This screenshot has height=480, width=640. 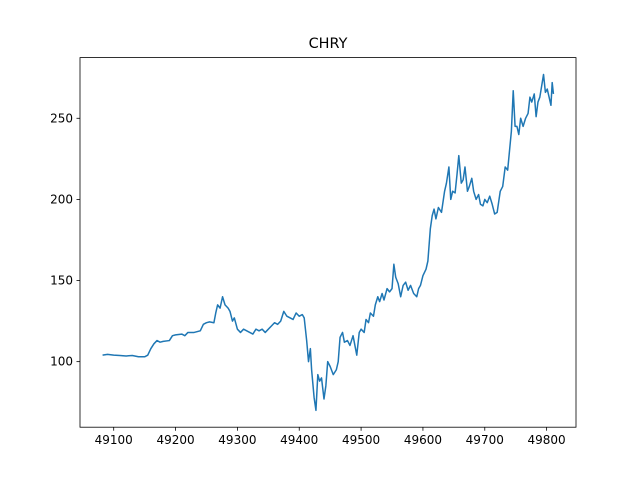 What do you see at coordinates (114, 440) in the screenshot?
I see `x-tick-label: 49100` at bounding box center [114, 440].